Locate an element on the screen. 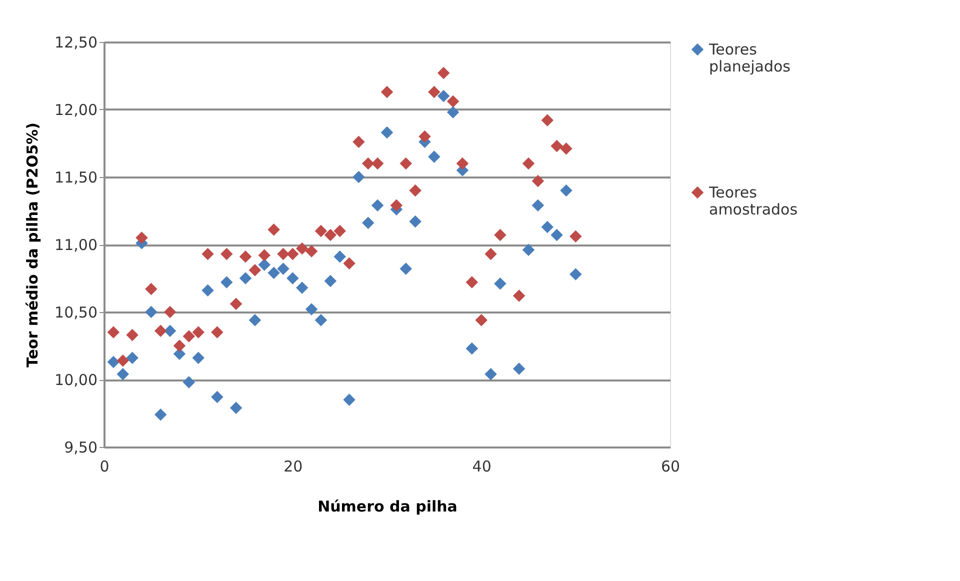 This screenshot has height=581, width=960. y-tick-label: 12,00 is located at coordinates (76, 110).